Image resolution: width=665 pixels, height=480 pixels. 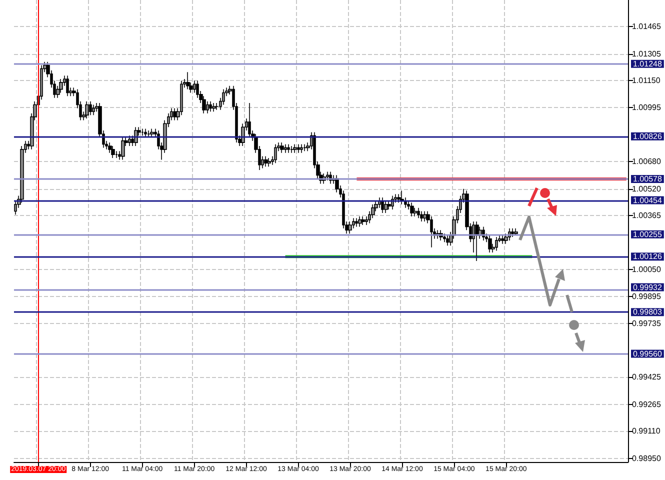 What do you see at coordinates (647, 287) in the screenshot?
I see `ref-line-label: 0.99932` at bounding box center [647, 287].